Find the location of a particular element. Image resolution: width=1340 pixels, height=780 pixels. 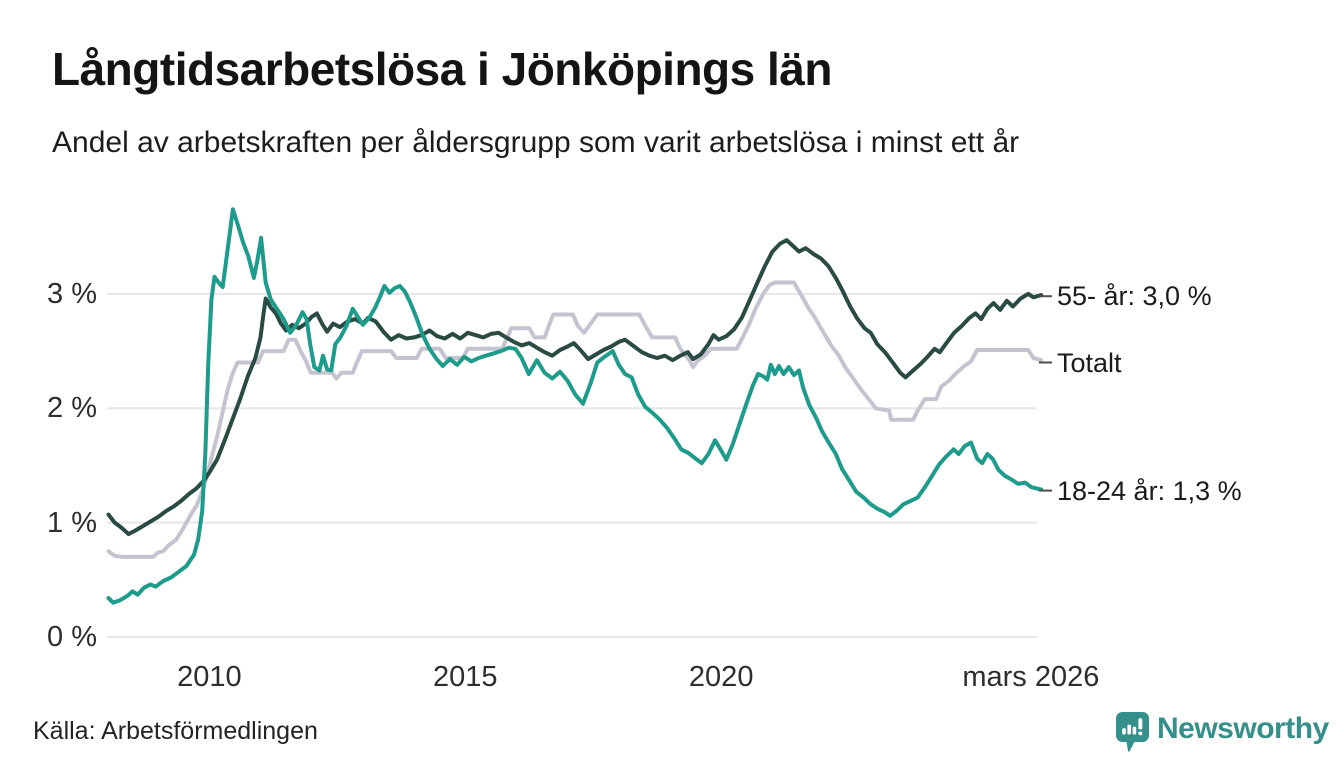

series-end-label-55: 55- år: 3,0 % is located at coordinates (1134, 296).